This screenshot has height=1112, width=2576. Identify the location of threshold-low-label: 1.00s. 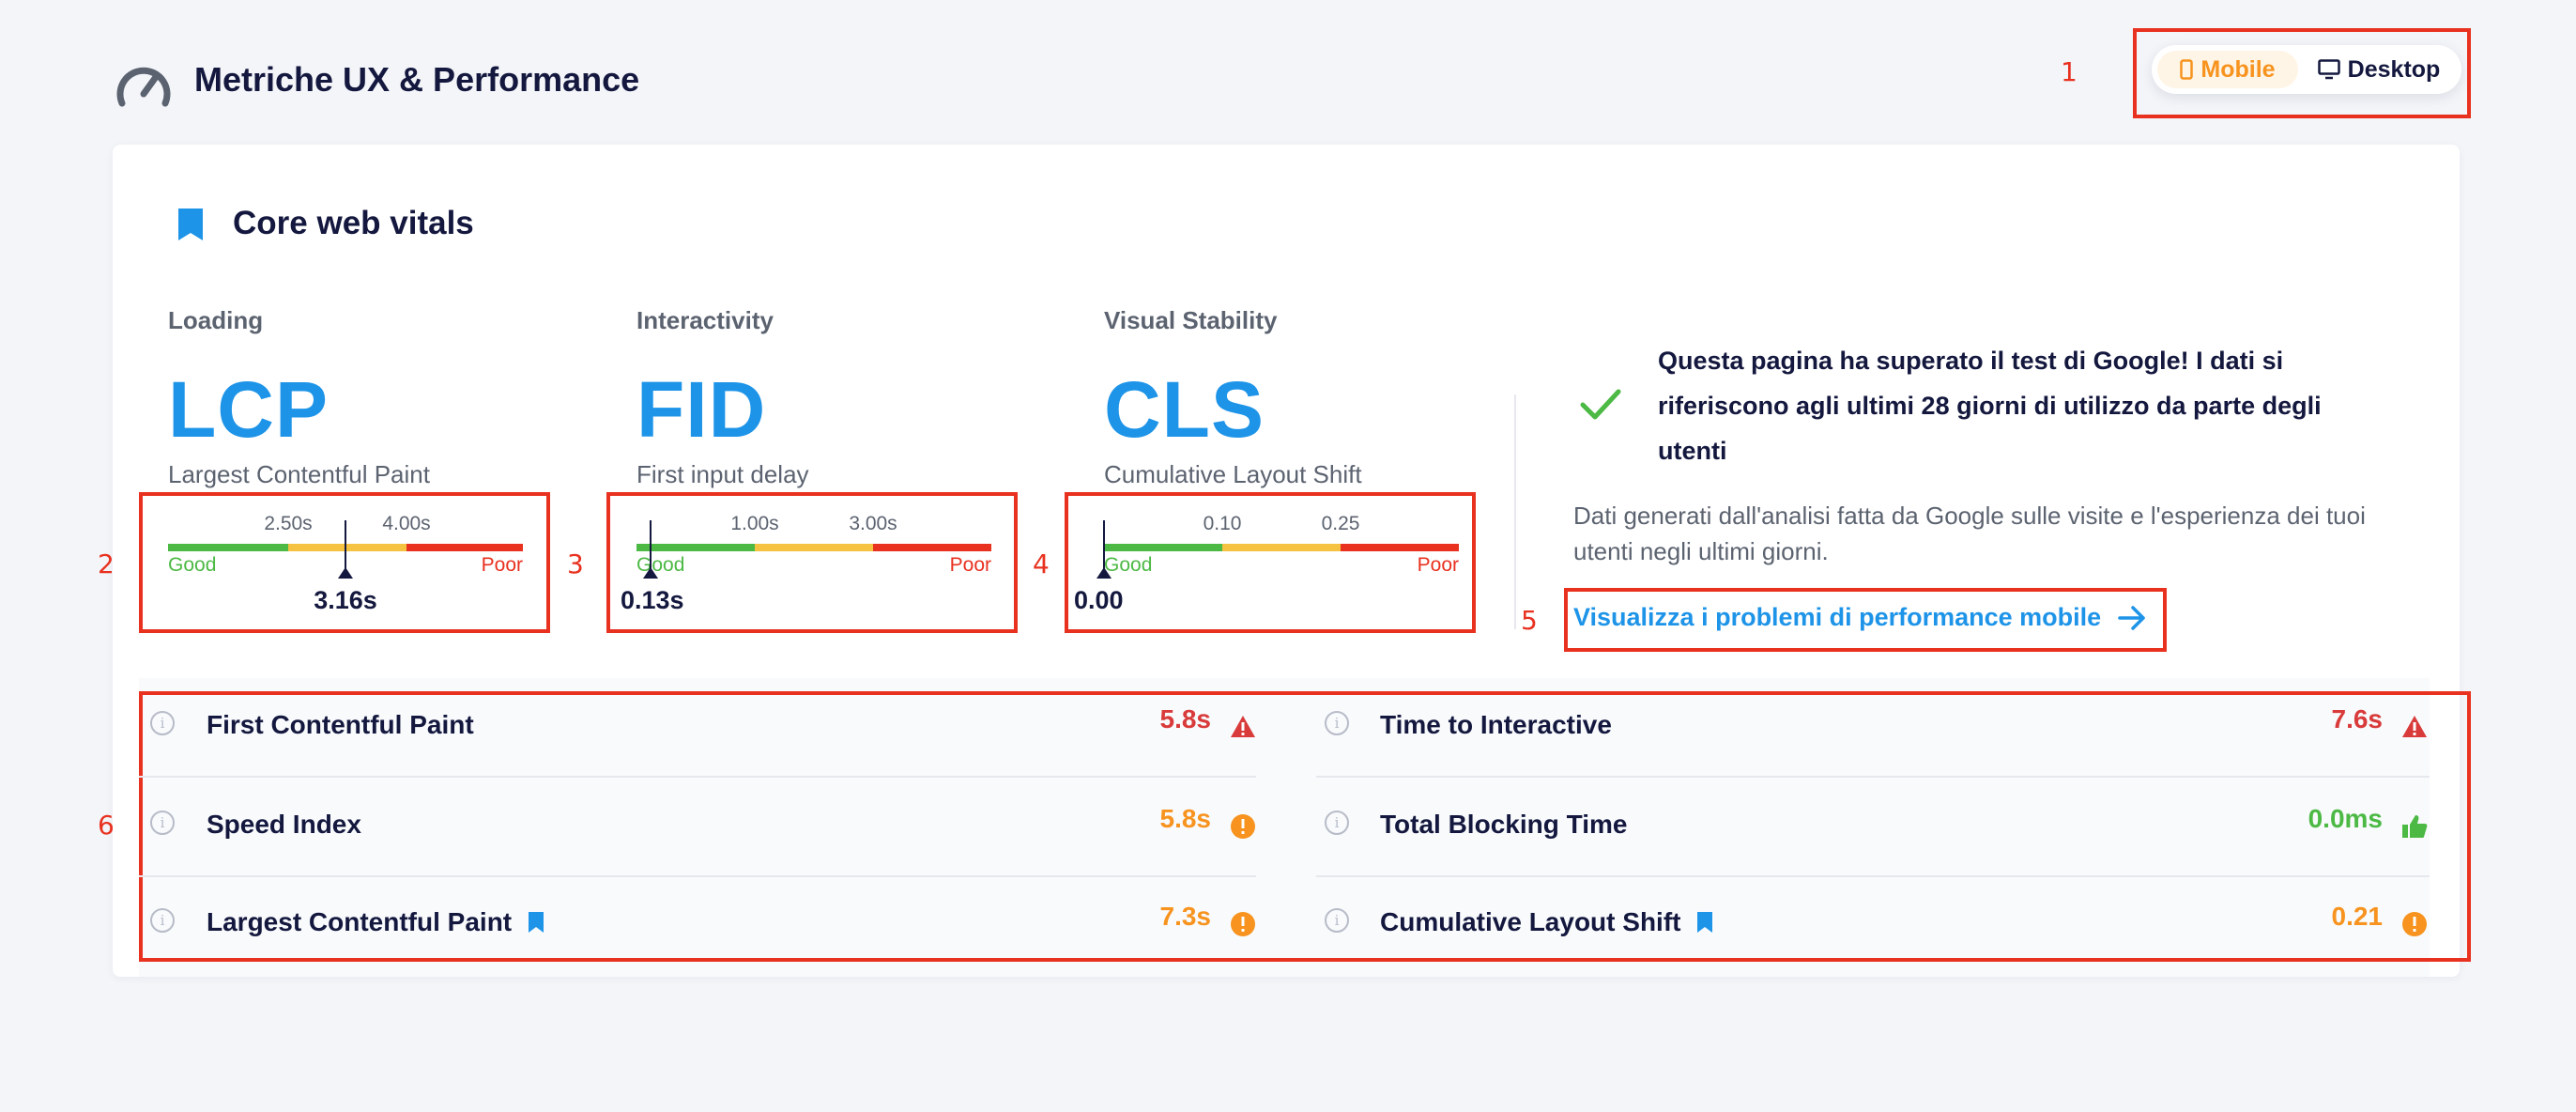
(755, 523).